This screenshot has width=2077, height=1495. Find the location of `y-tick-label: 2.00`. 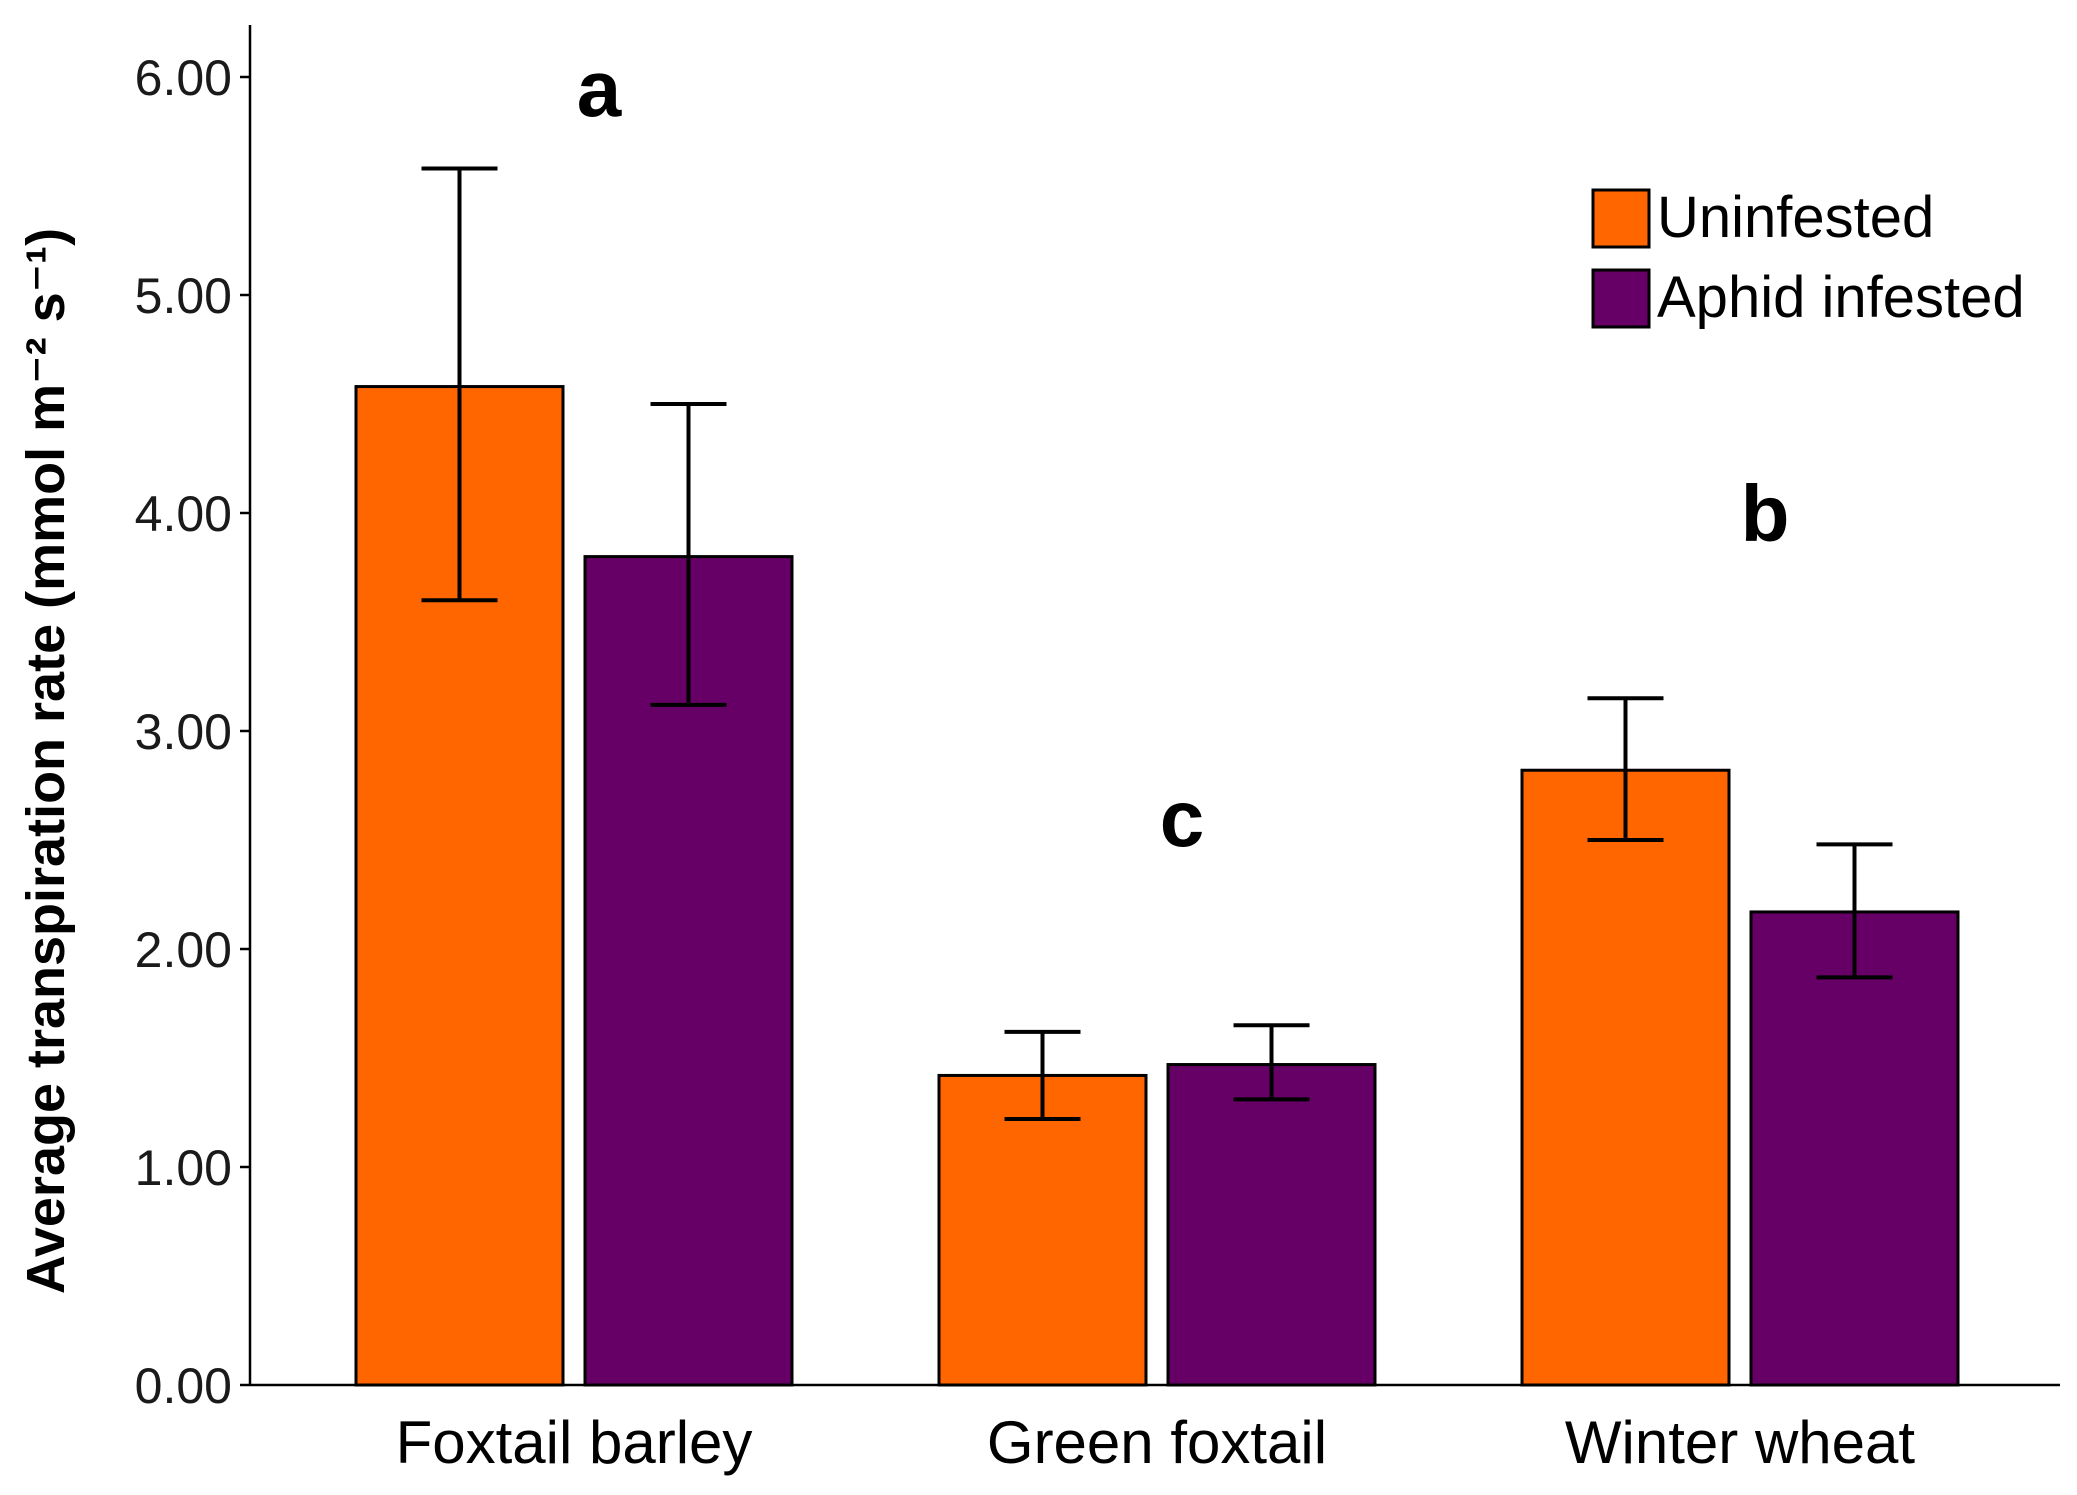

y-tick-label: 2.00 is located at coordinates (183, 950).